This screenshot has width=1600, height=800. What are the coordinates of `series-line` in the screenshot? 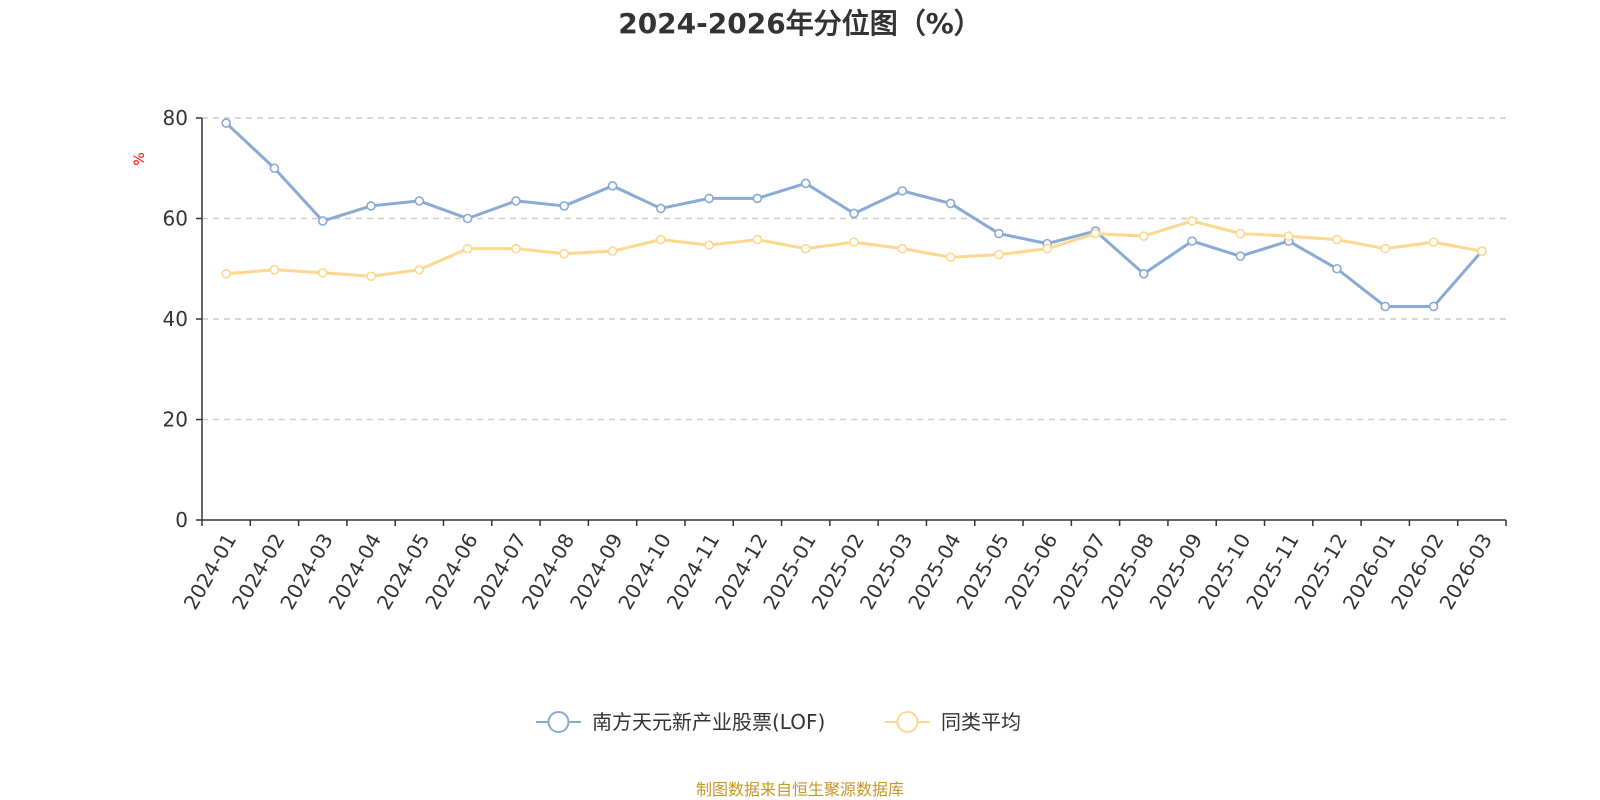 It's located at (854, 248).